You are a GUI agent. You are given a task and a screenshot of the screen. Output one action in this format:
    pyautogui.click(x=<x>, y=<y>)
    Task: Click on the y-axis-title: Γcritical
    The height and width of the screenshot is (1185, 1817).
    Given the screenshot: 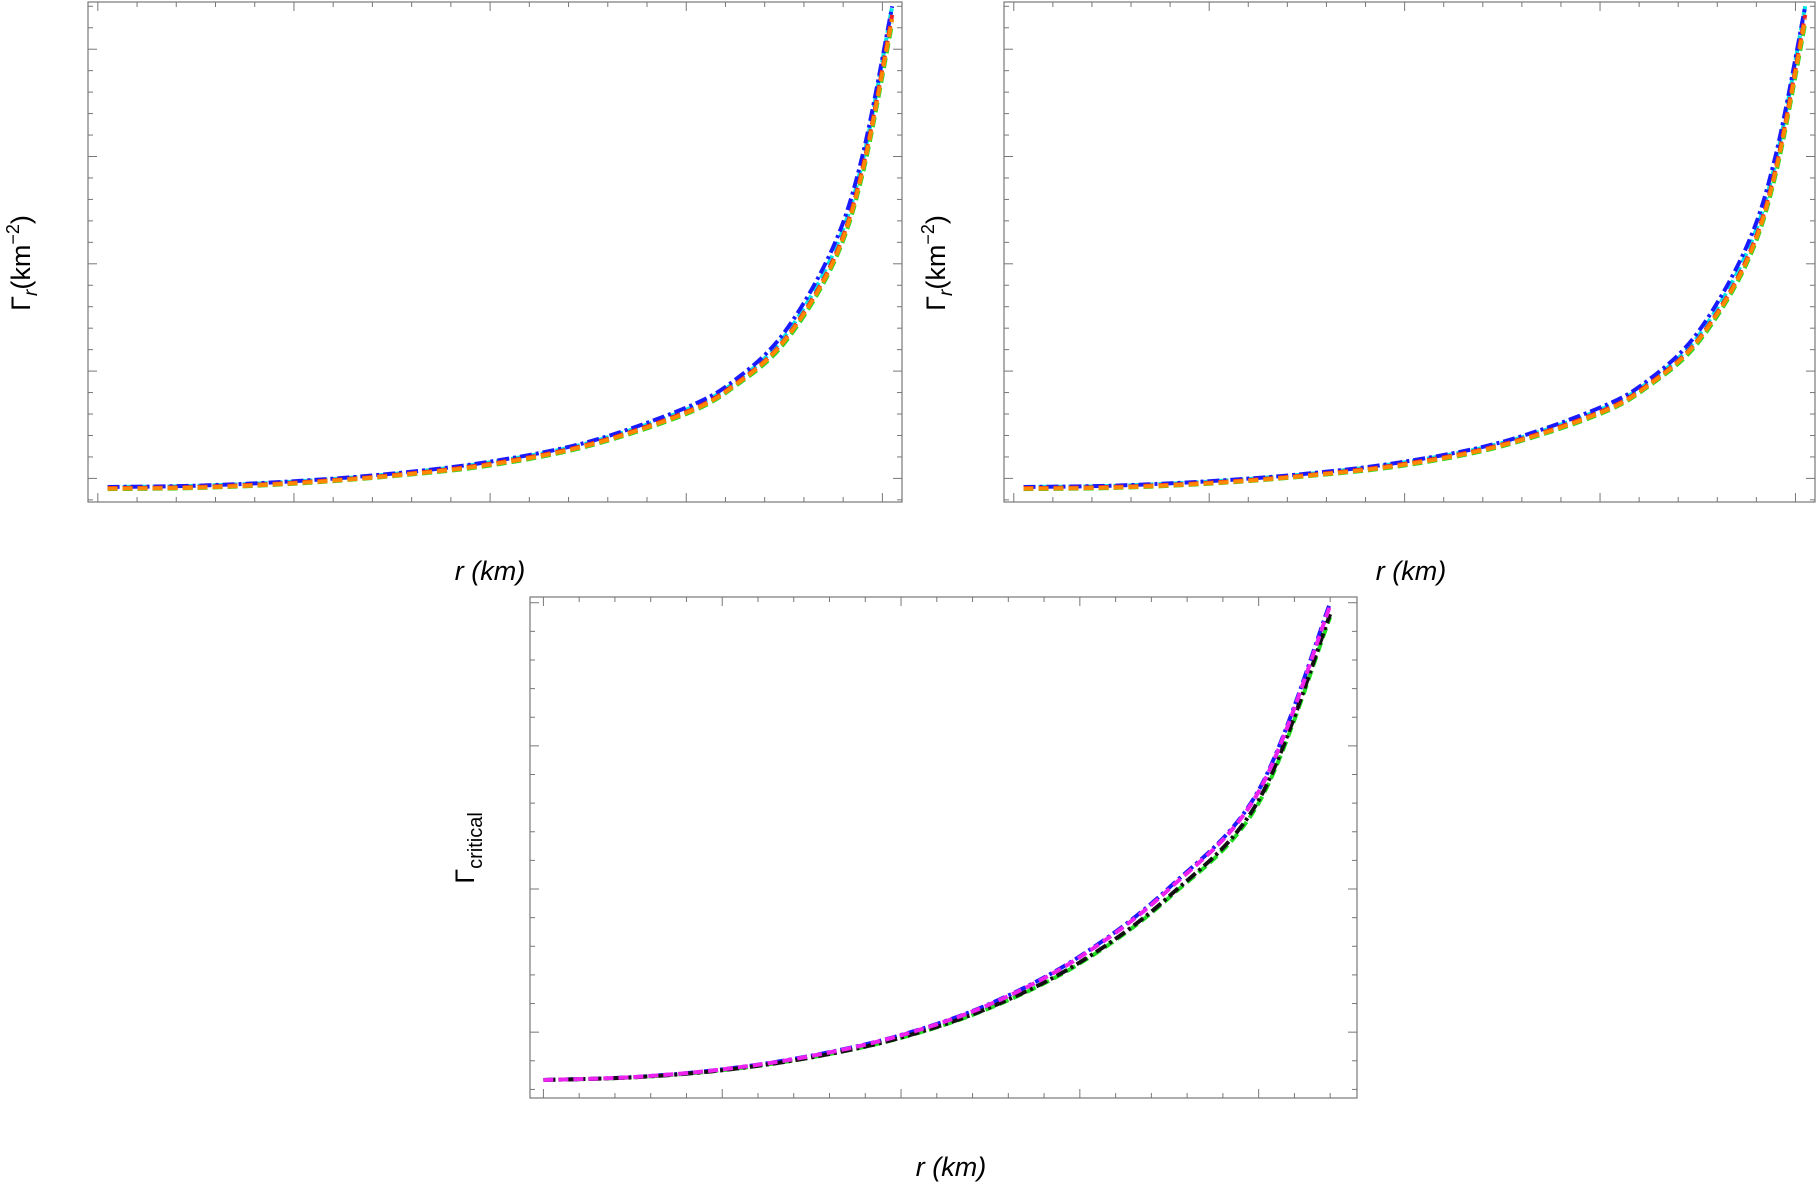 What is the action you would take?
    pyautogui.click(x=468, y=848)
    